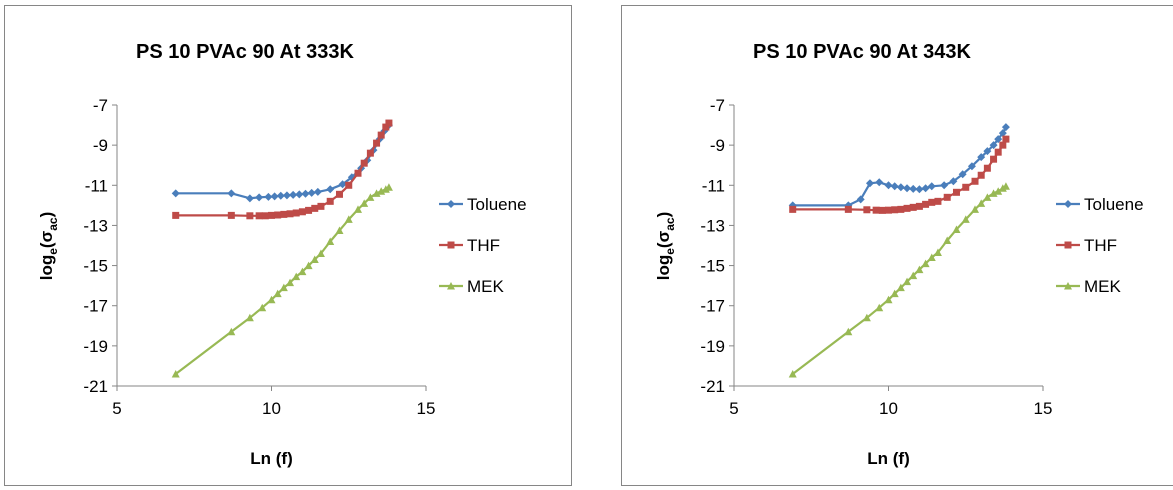 This screenshot has height=490, width=1173. Describe the element at coordinates (95, 225) in the screenshot. I see `y-tick-label: -13` at that location.